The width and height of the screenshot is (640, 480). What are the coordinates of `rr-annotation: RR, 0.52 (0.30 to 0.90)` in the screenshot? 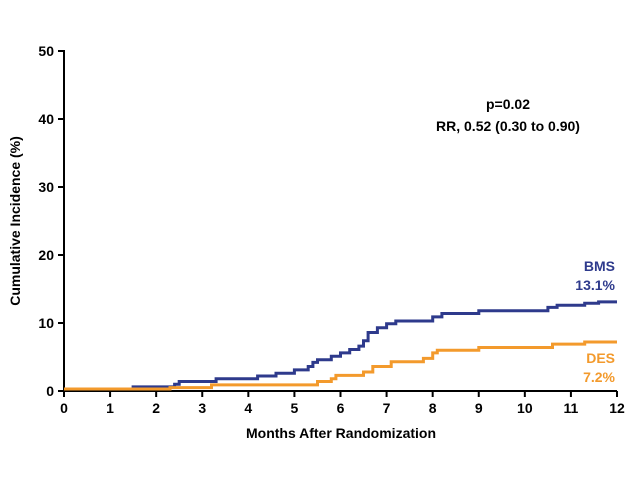 It's located at (508, 126).